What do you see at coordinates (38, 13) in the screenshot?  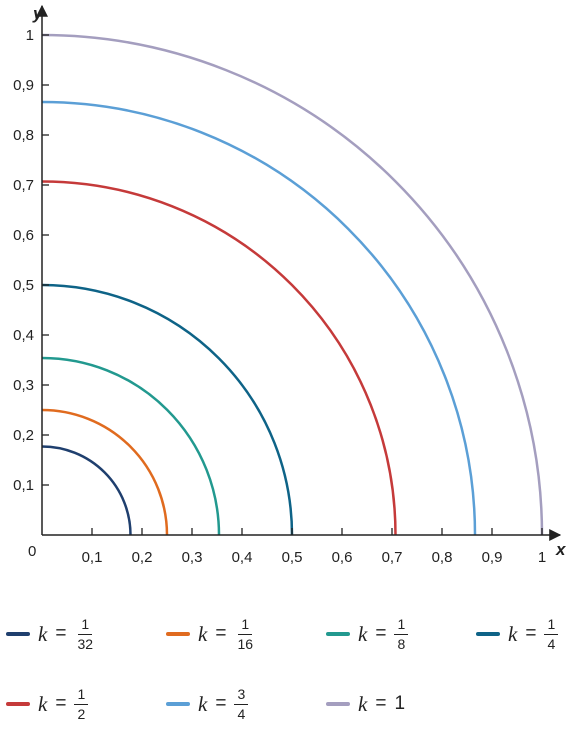 I see `y-axis-label: y` at bounding box center [38, 13].